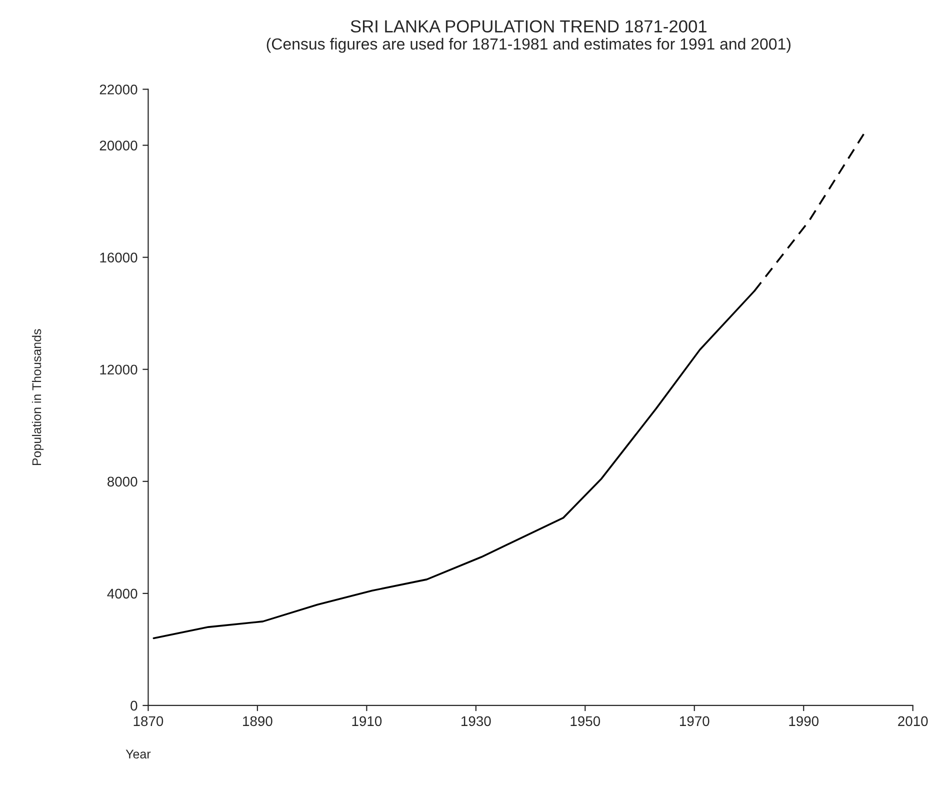  Describe the element at coordinates (123, 481) in the screenshot. I see `y-tick-label: 8000` at that location.